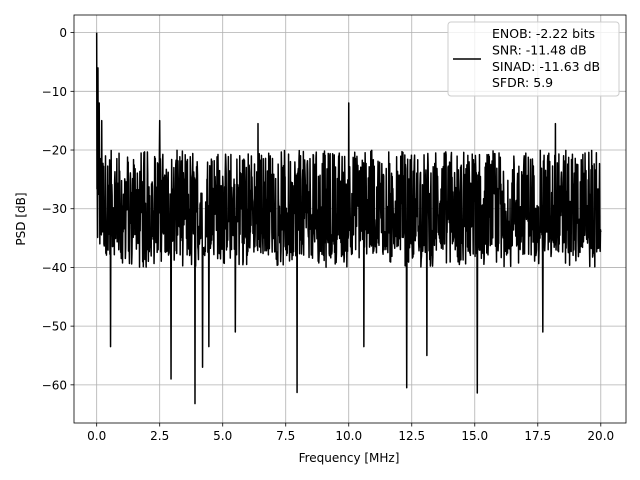 The width and height of the screenshot is (640, 480). Describe the element at coordinates (54, 92) in the screenshot. I see `y-tick-label: −10` at that location.